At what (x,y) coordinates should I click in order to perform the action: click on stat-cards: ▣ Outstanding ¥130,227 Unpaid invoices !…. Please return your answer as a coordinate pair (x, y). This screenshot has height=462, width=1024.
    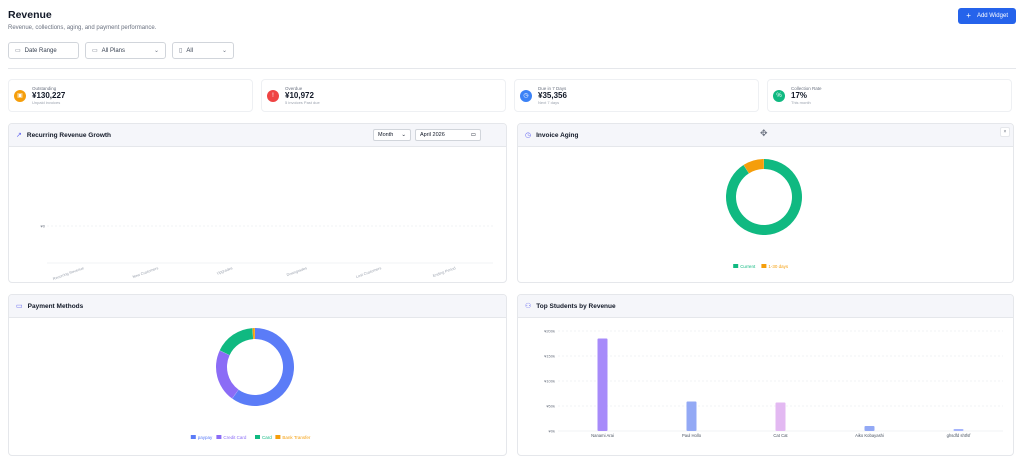
    Looking at the image, I should click on (512, 95).